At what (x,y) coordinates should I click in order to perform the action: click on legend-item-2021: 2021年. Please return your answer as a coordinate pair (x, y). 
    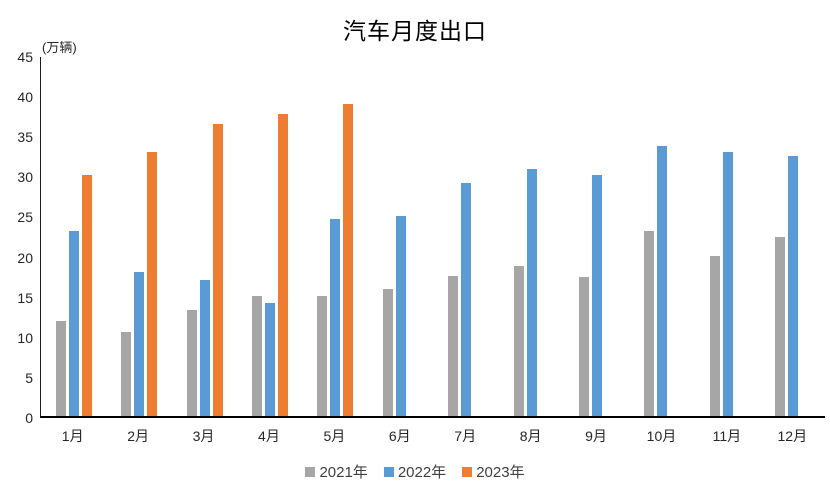
    Looking at the image, I should click on (336, 471).